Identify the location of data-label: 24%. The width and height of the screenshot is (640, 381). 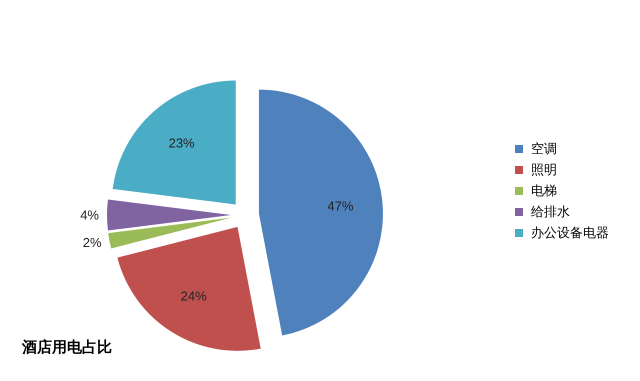
(194, 296).